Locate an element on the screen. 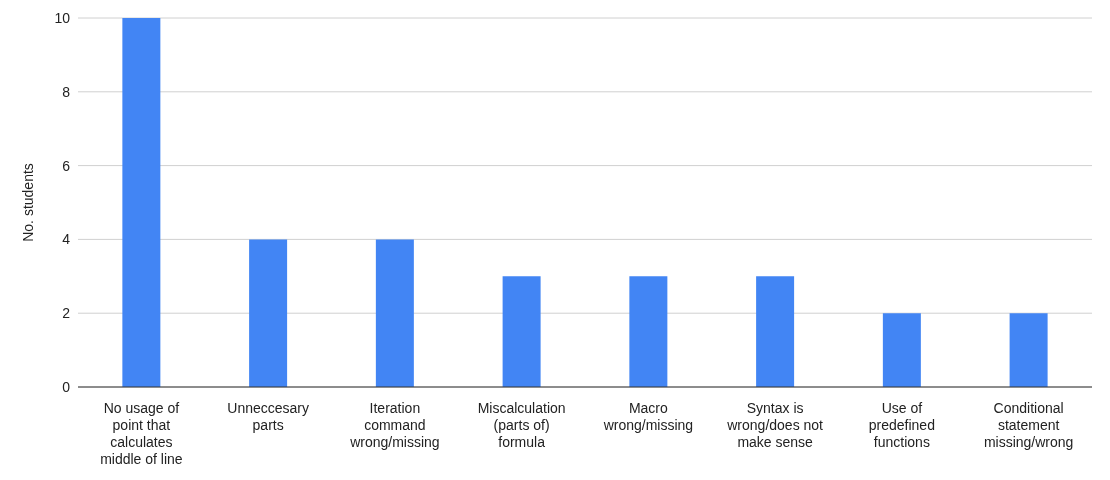 The image size is (1110, 480). x-tick-label: Unneccesary parts is located at coordinates (268, 416).